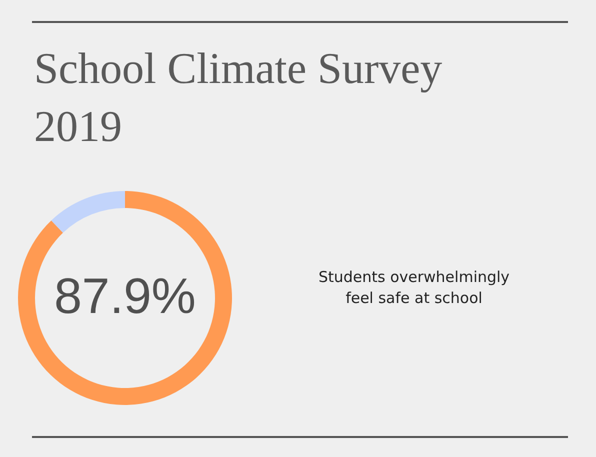  I want to click on data-label: 87.9%, so click(125, 296).